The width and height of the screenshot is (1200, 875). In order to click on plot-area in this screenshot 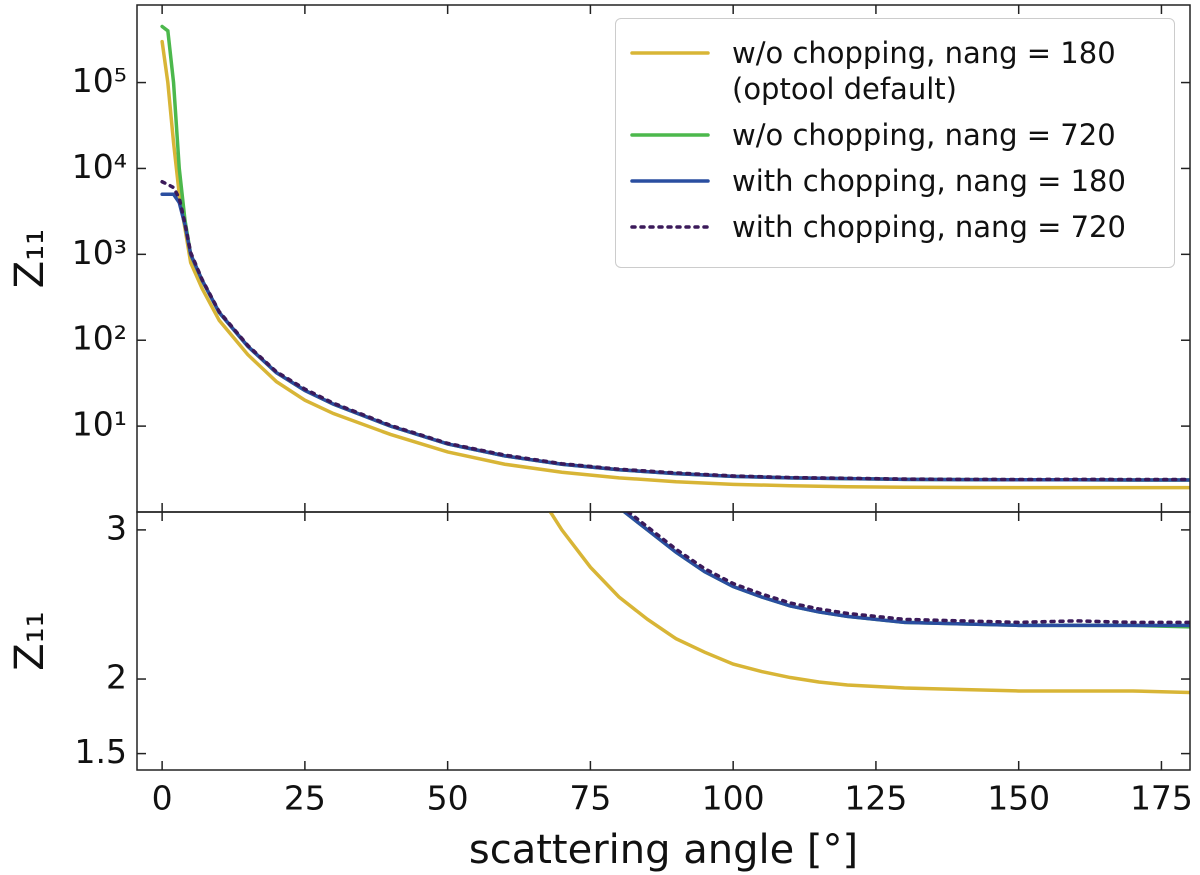, I will do `click(869, 603)`.